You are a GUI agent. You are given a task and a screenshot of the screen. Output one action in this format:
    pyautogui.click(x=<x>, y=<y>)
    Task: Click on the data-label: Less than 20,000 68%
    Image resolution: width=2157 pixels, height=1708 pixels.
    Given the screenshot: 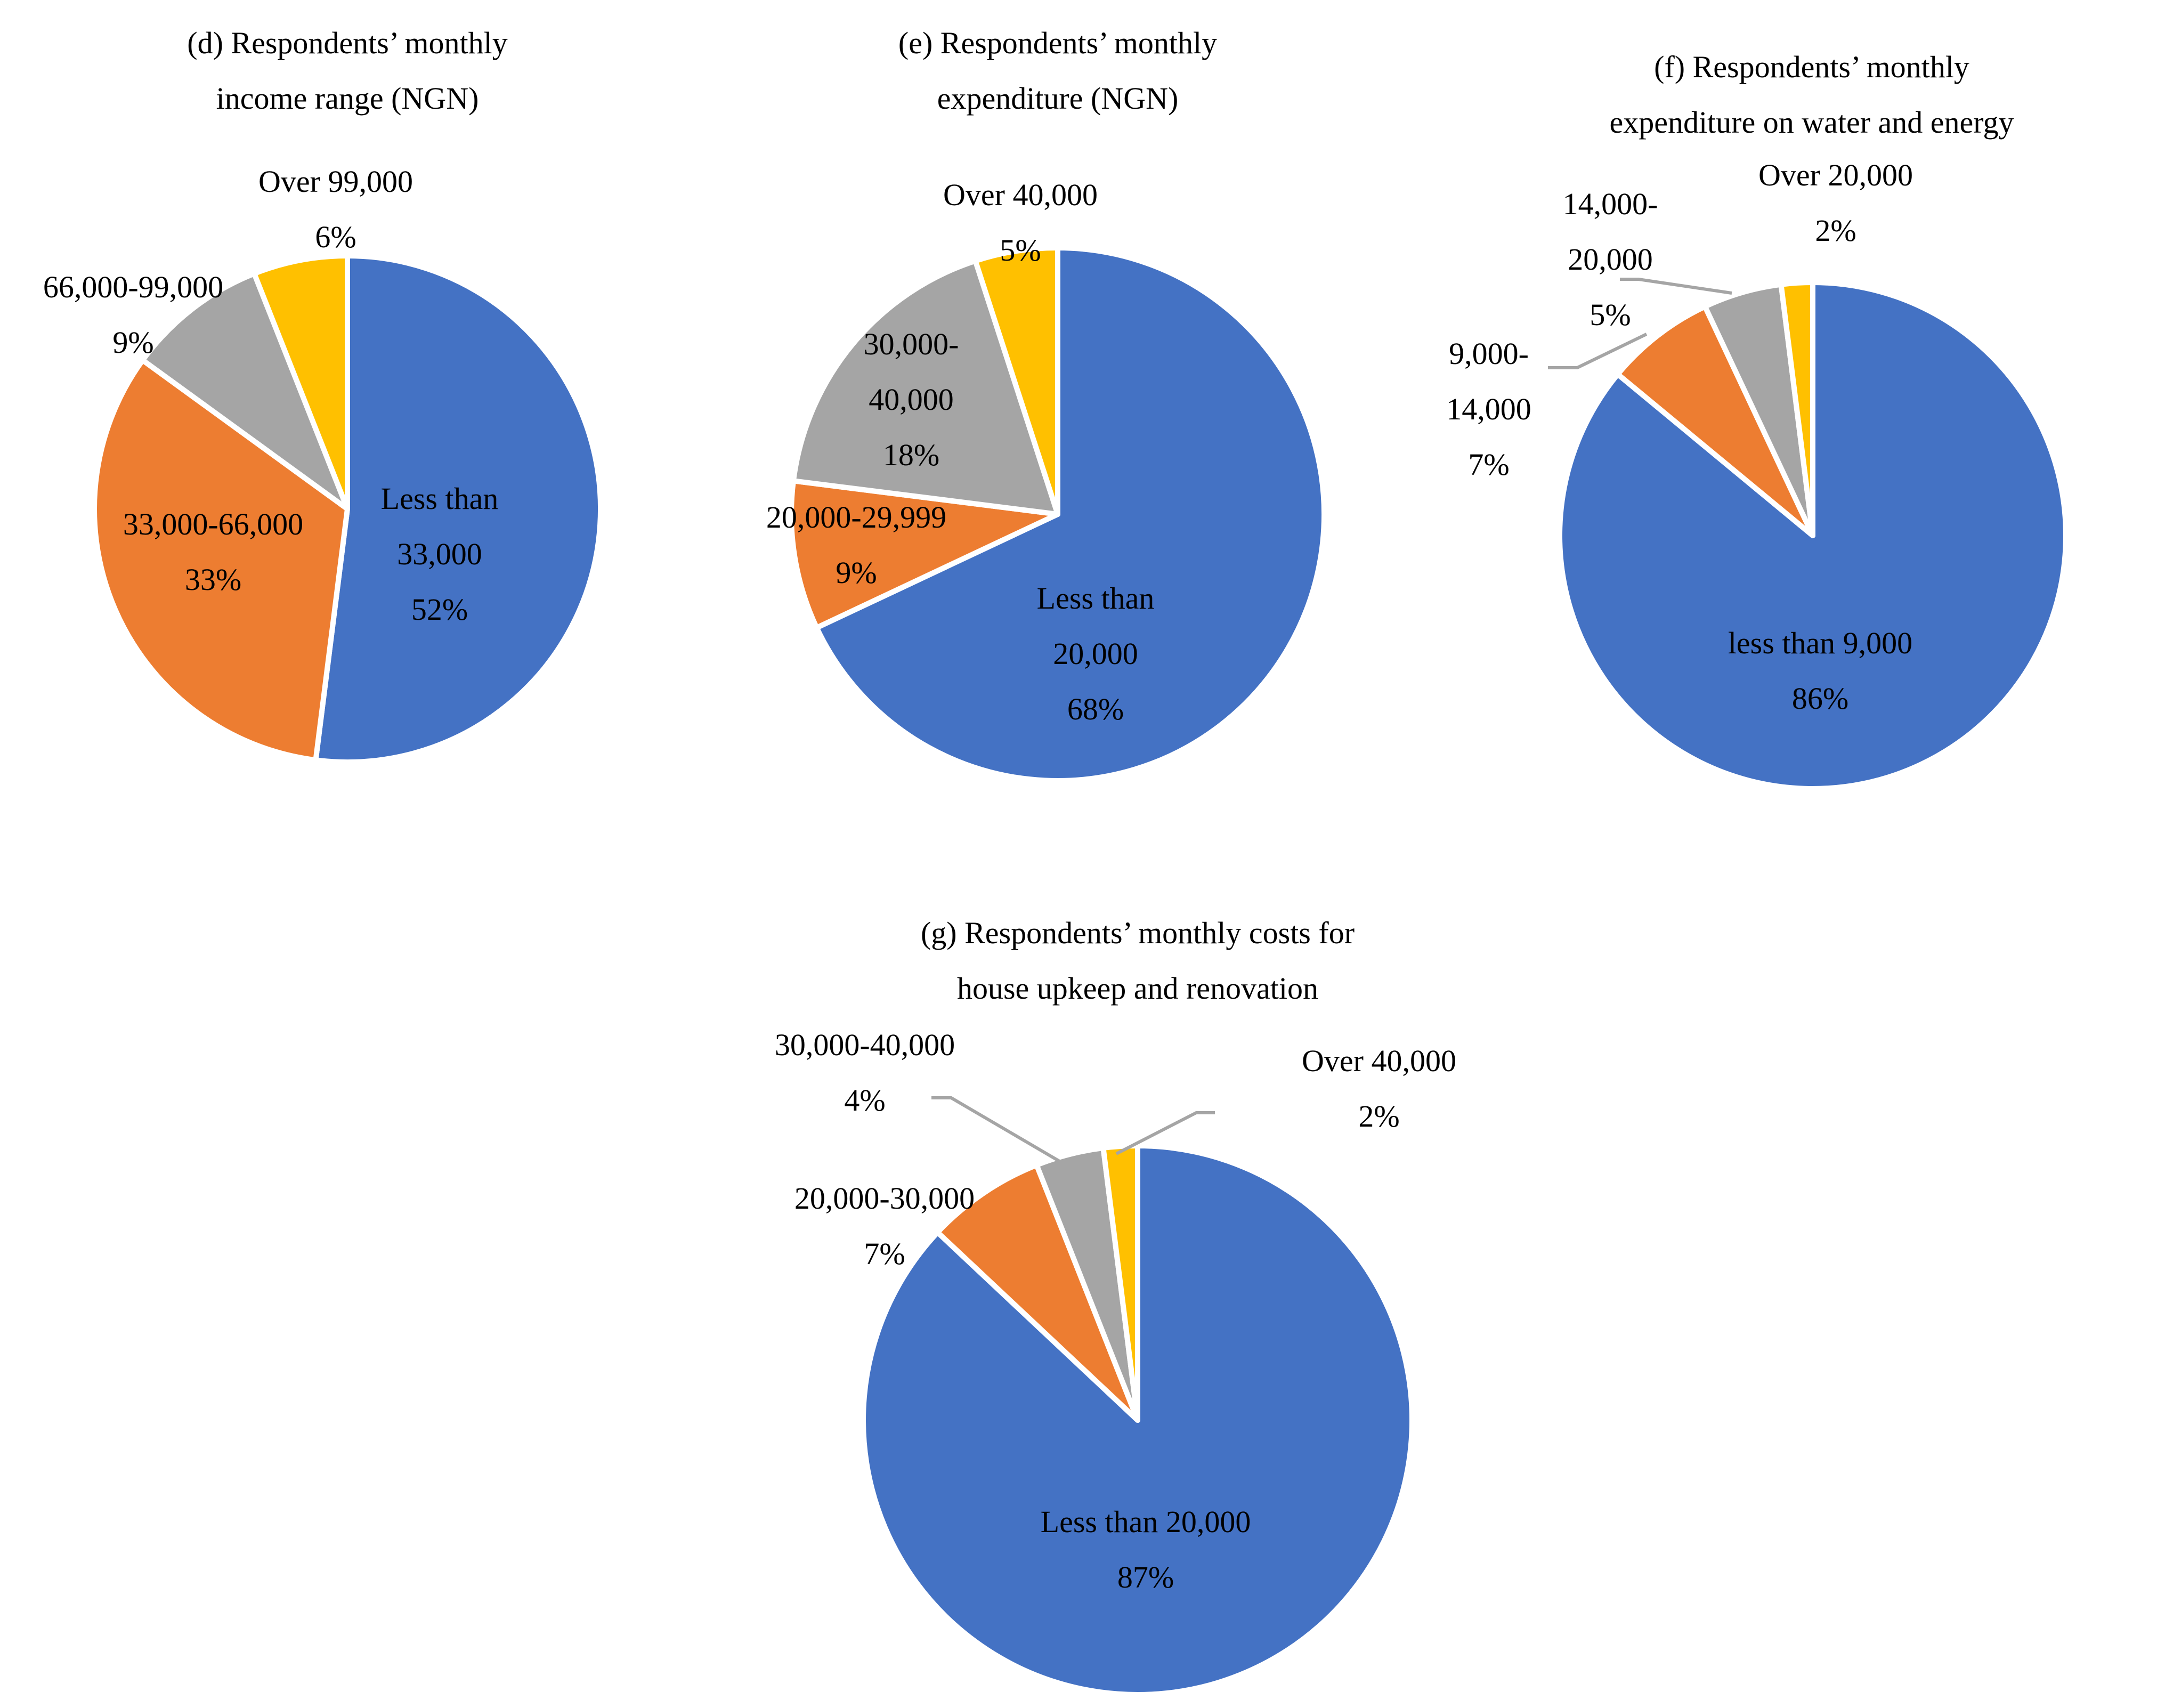 What is the action you would take?
    pyautogui.click(x=1096, y=653)
    